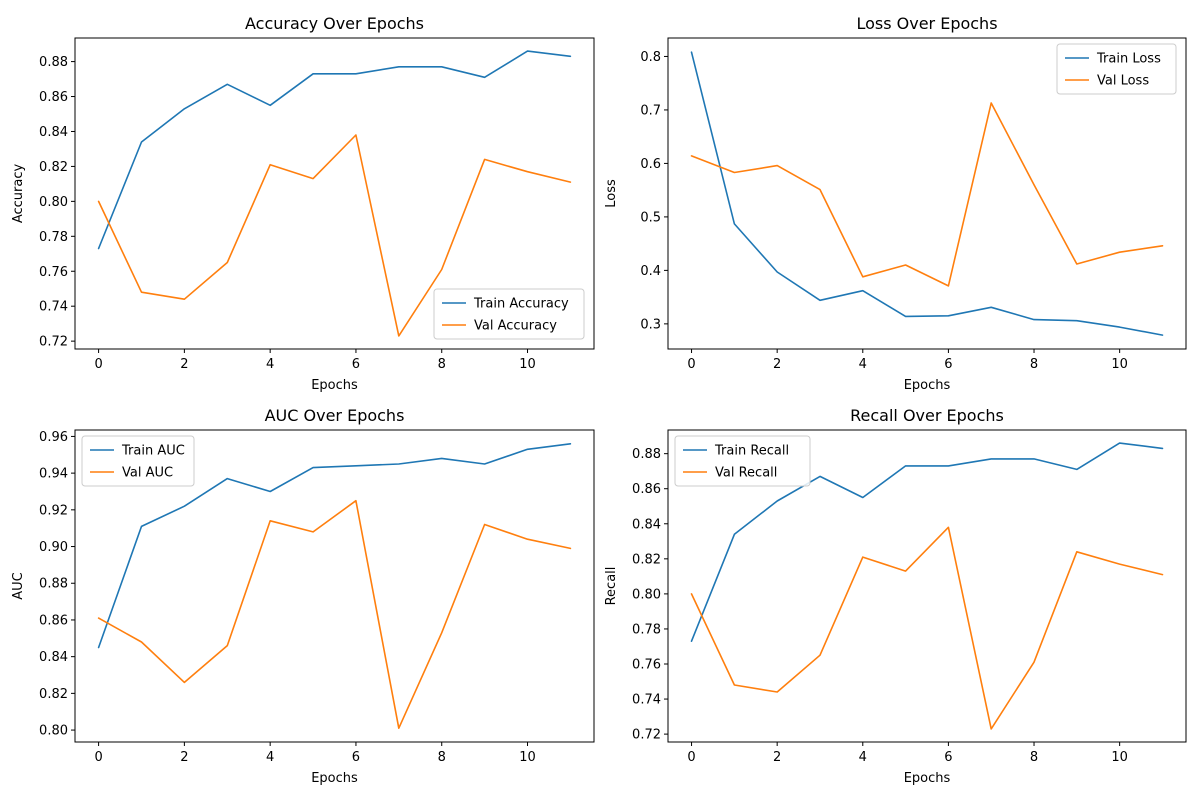 This screenshot has height=800, width=1200. Describe the element at coordinates (751, 451) in the screenshot. I see `legend-label: Train Recall` at that location.